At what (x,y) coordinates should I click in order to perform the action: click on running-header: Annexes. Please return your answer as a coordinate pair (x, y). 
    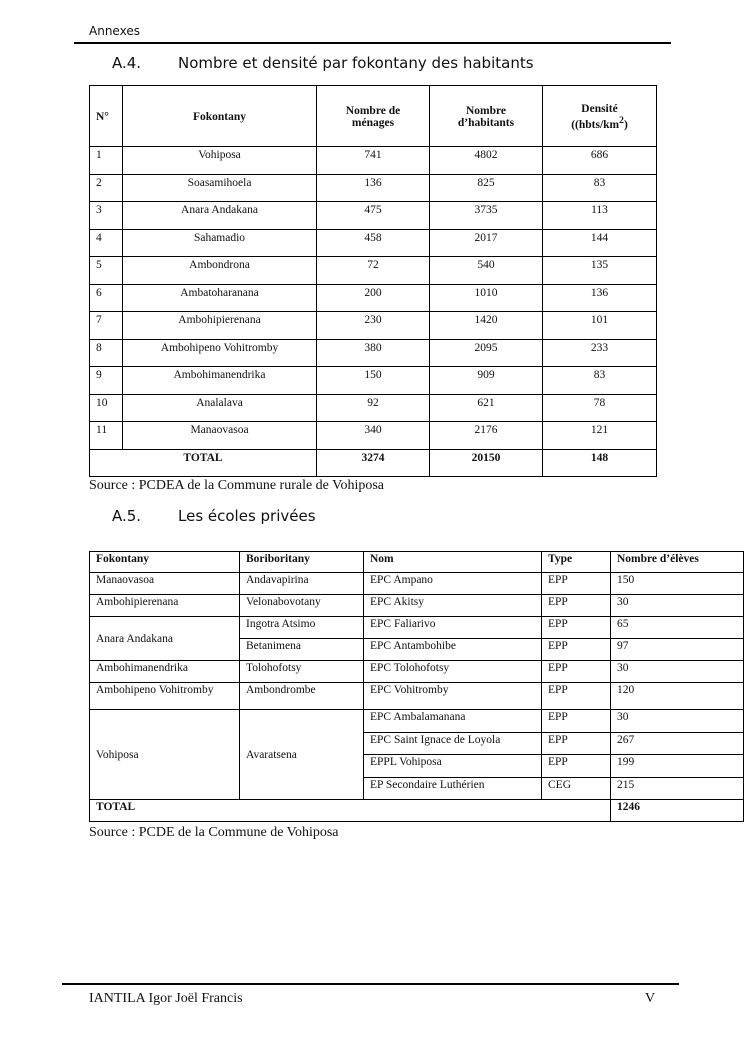
    Looking at the image, I should click on (114, 31).